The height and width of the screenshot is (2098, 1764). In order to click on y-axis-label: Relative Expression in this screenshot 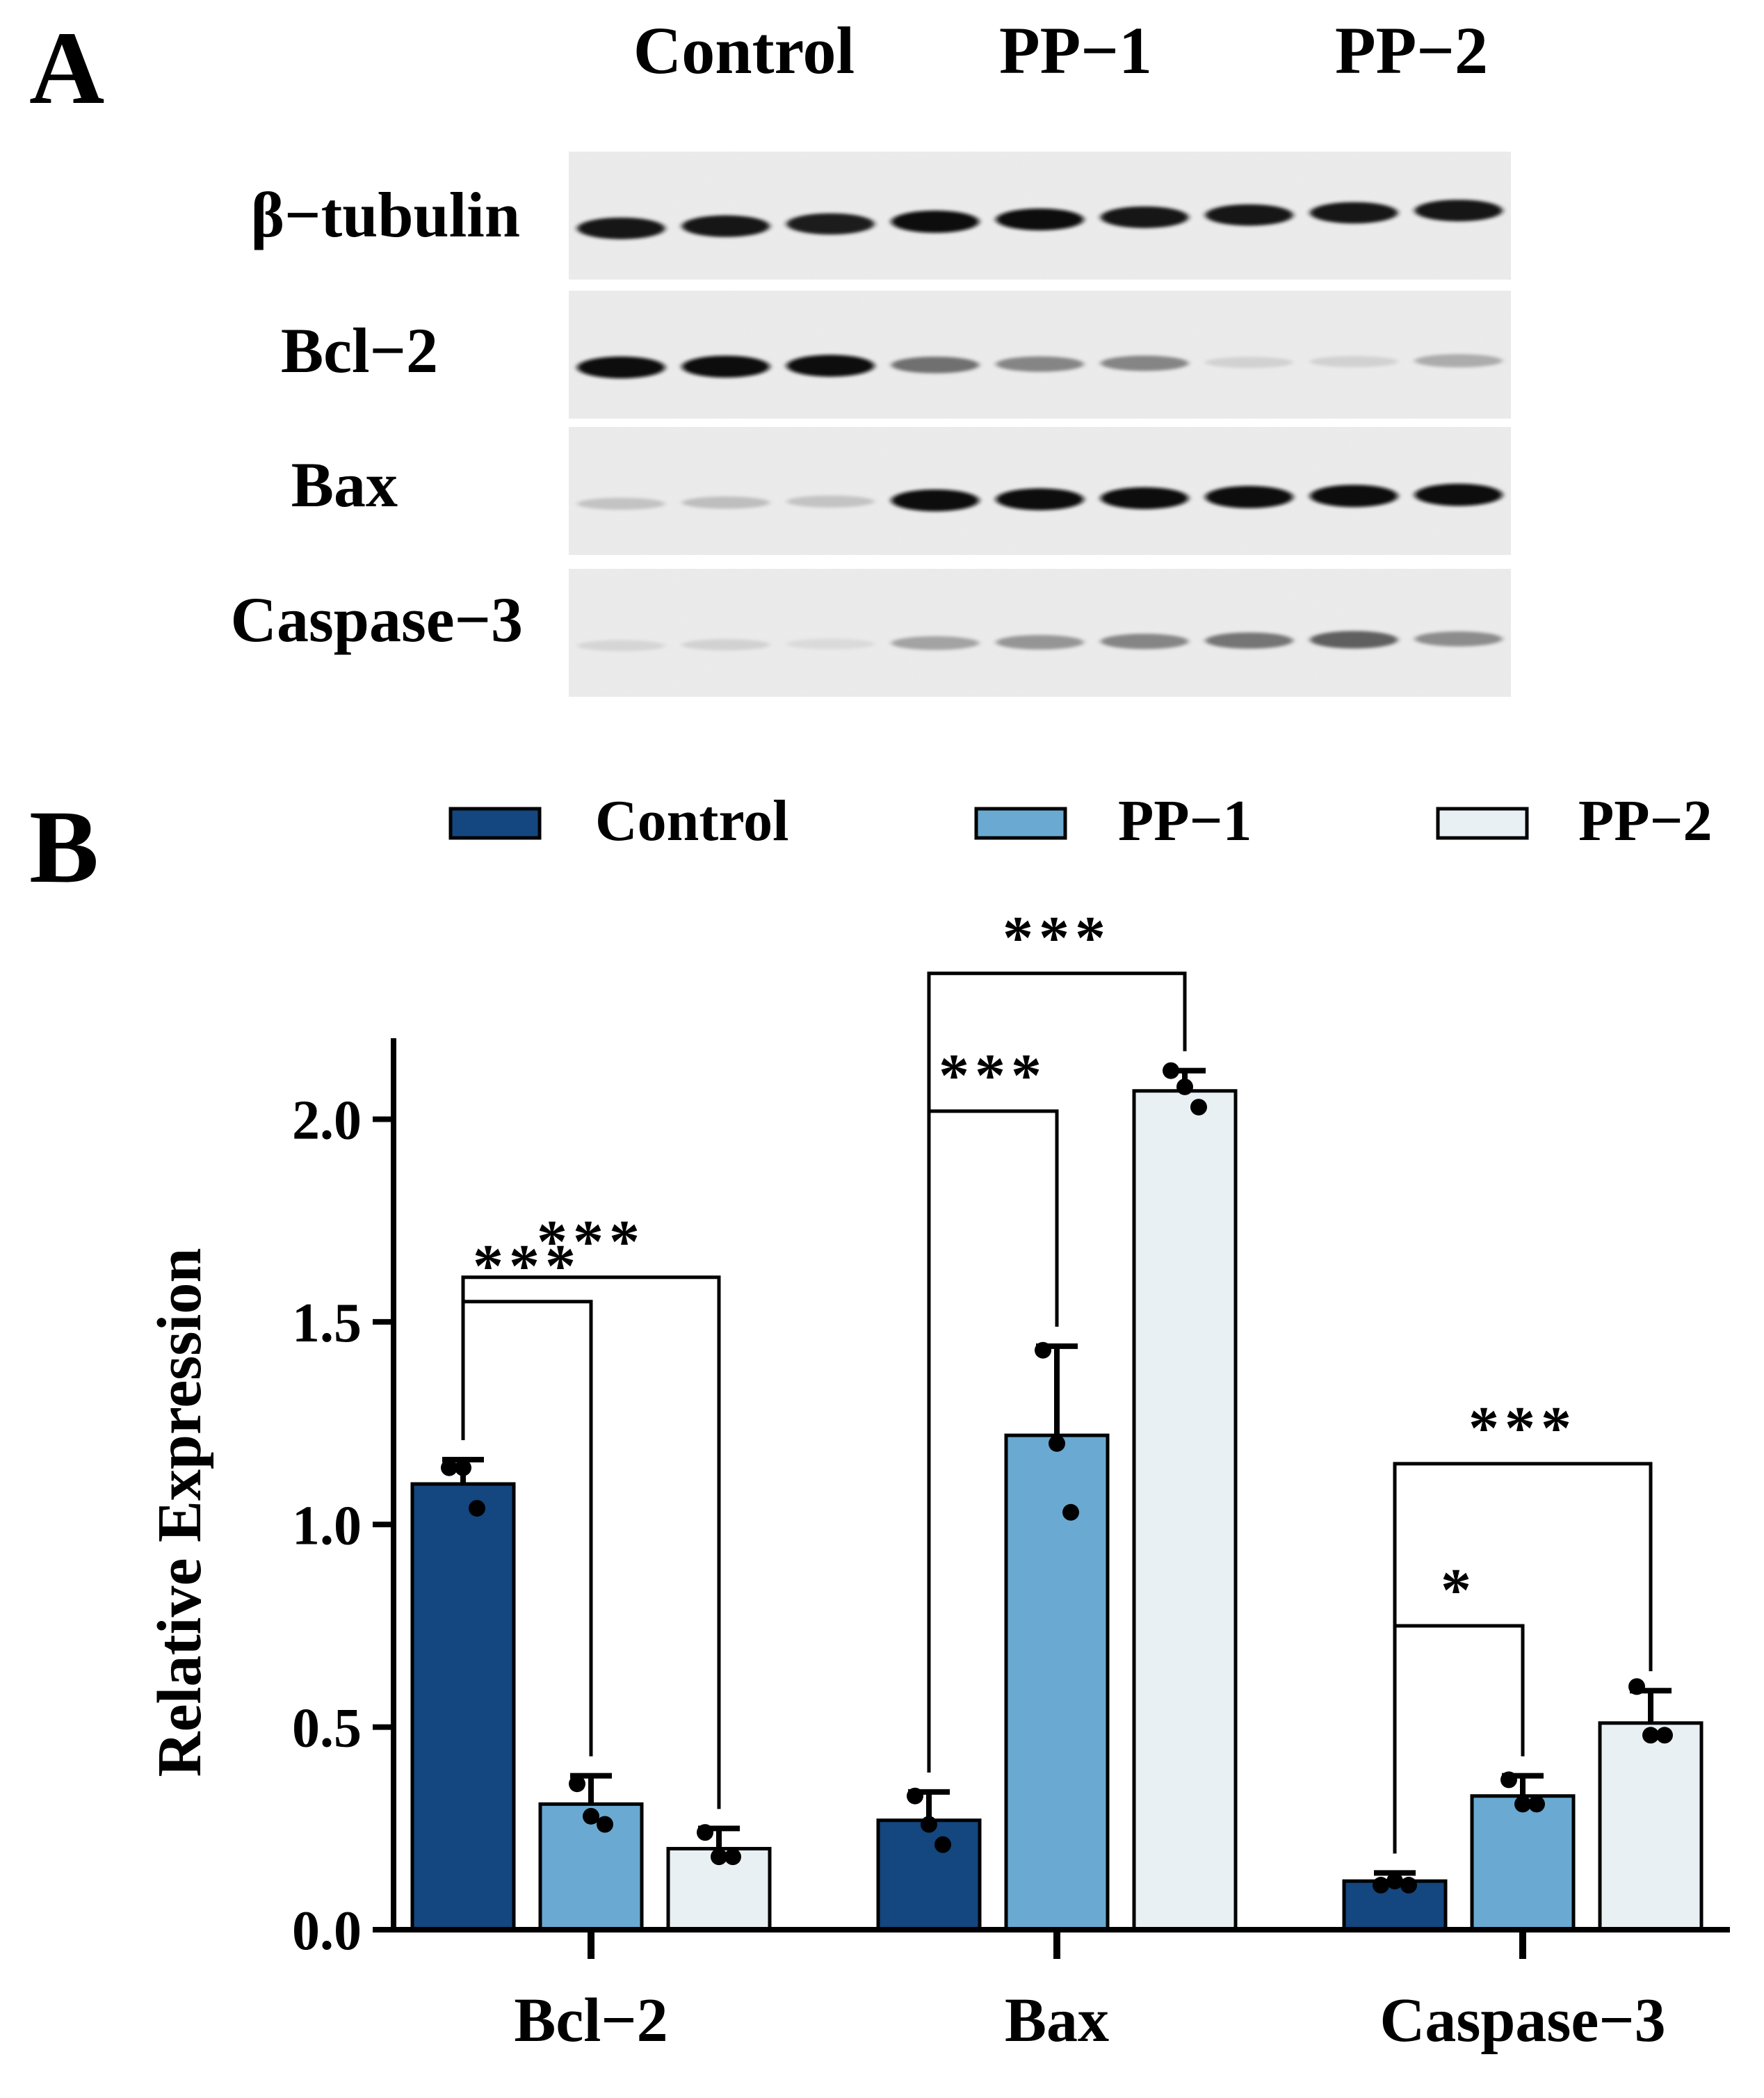, I will do `click(179, 1512)`.